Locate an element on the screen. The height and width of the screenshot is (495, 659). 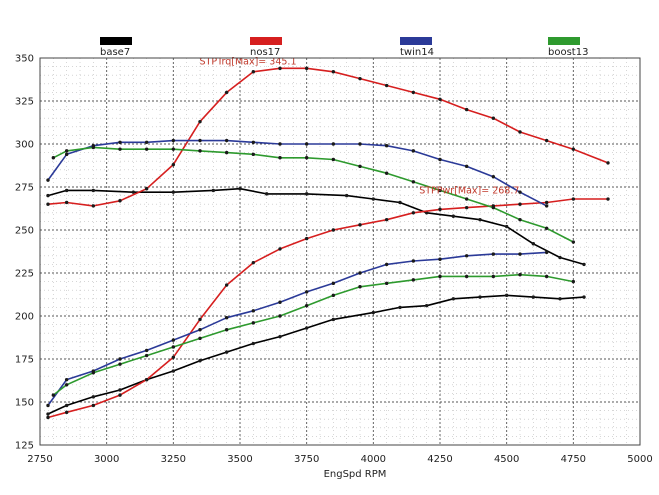
y-tick-label: 275 is located at coordinates (24, 188).